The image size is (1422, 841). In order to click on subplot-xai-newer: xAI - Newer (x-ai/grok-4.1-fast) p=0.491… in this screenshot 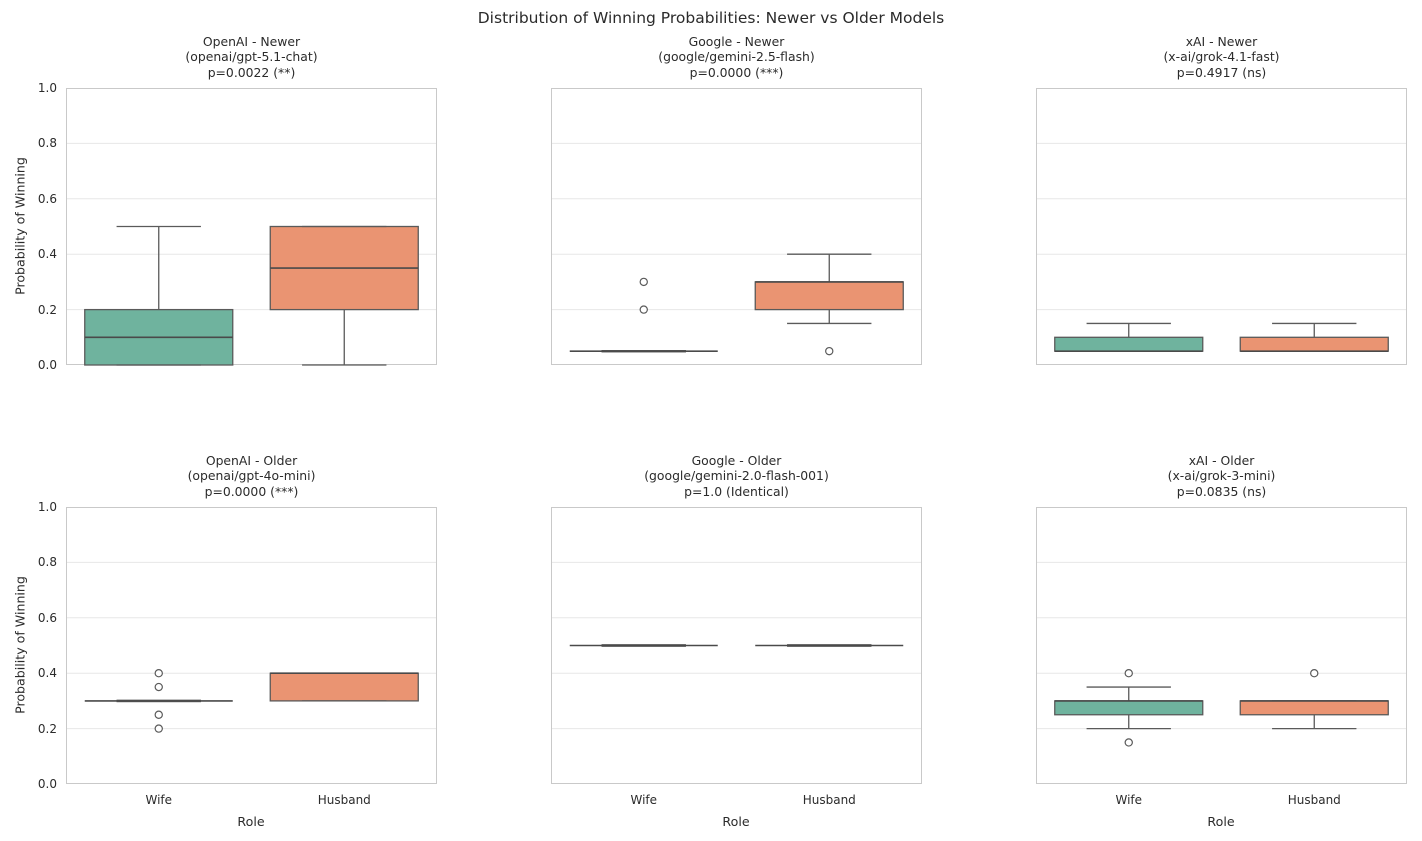, I will do `click(1221, 199)`.